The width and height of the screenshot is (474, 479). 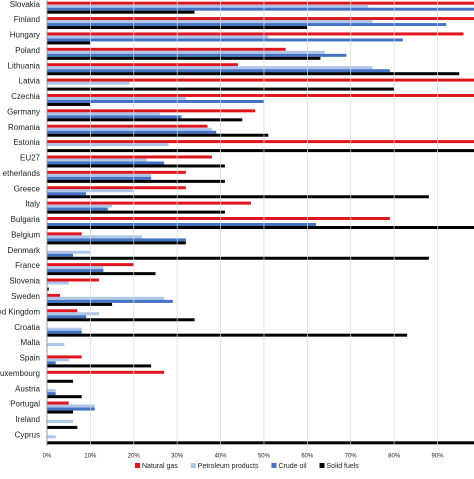 What do you see at coordinates (28, 419) in the screenshot?
I see `y-tick-label: Ireland` at bounding box center [28, 419].